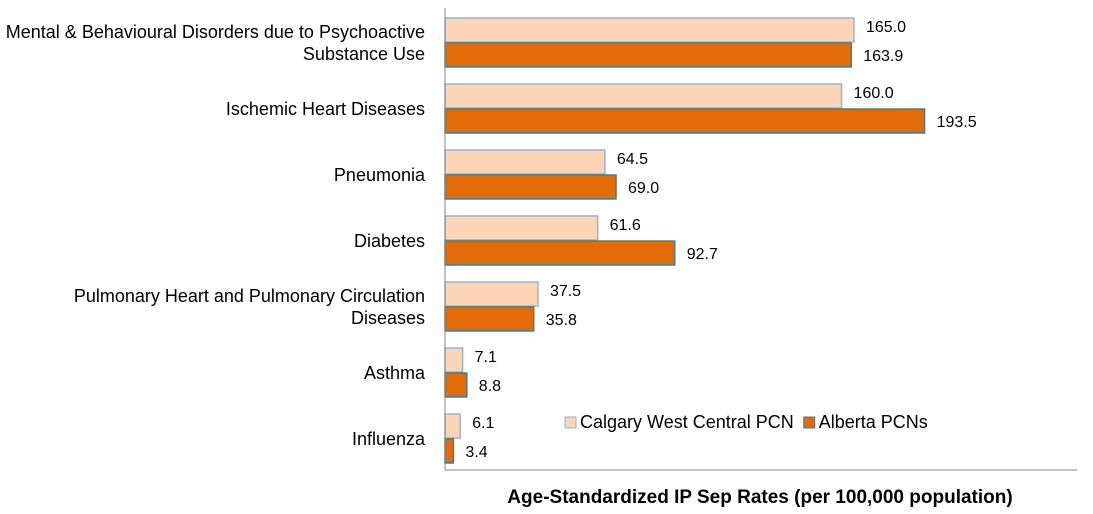  I want to click on data-label: 7.1, so click(486, 357).